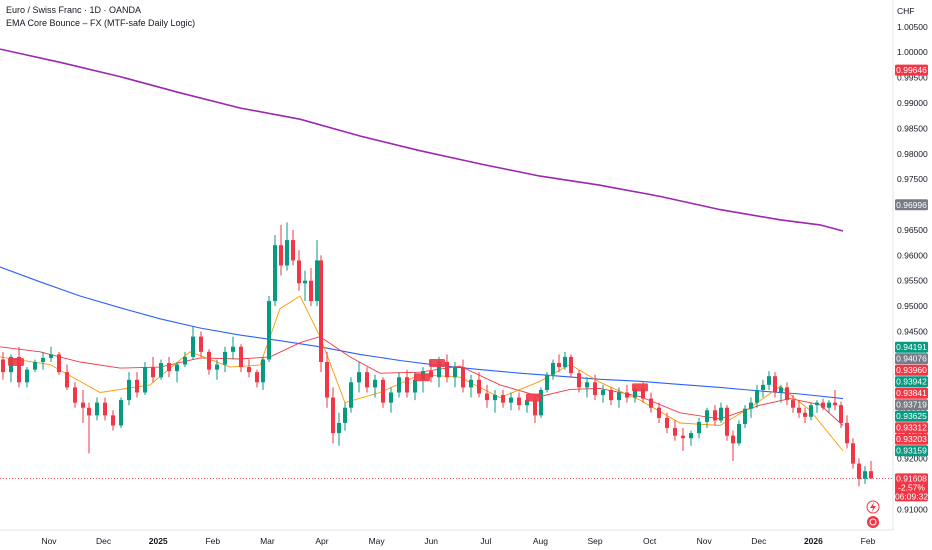 The width and height of the screenshot is (932, 550). I want to click on x-tick-label: Oct, so click(650, 541).